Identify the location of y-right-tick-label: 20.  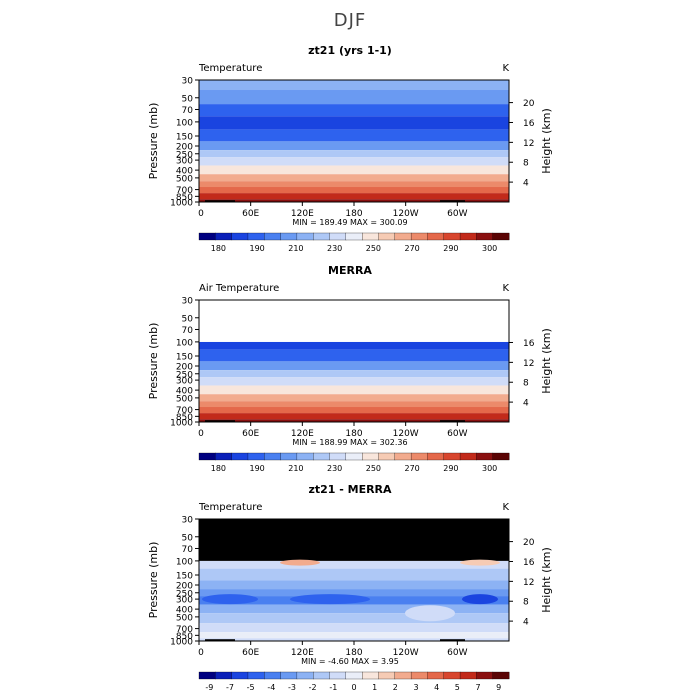
(529, 543).